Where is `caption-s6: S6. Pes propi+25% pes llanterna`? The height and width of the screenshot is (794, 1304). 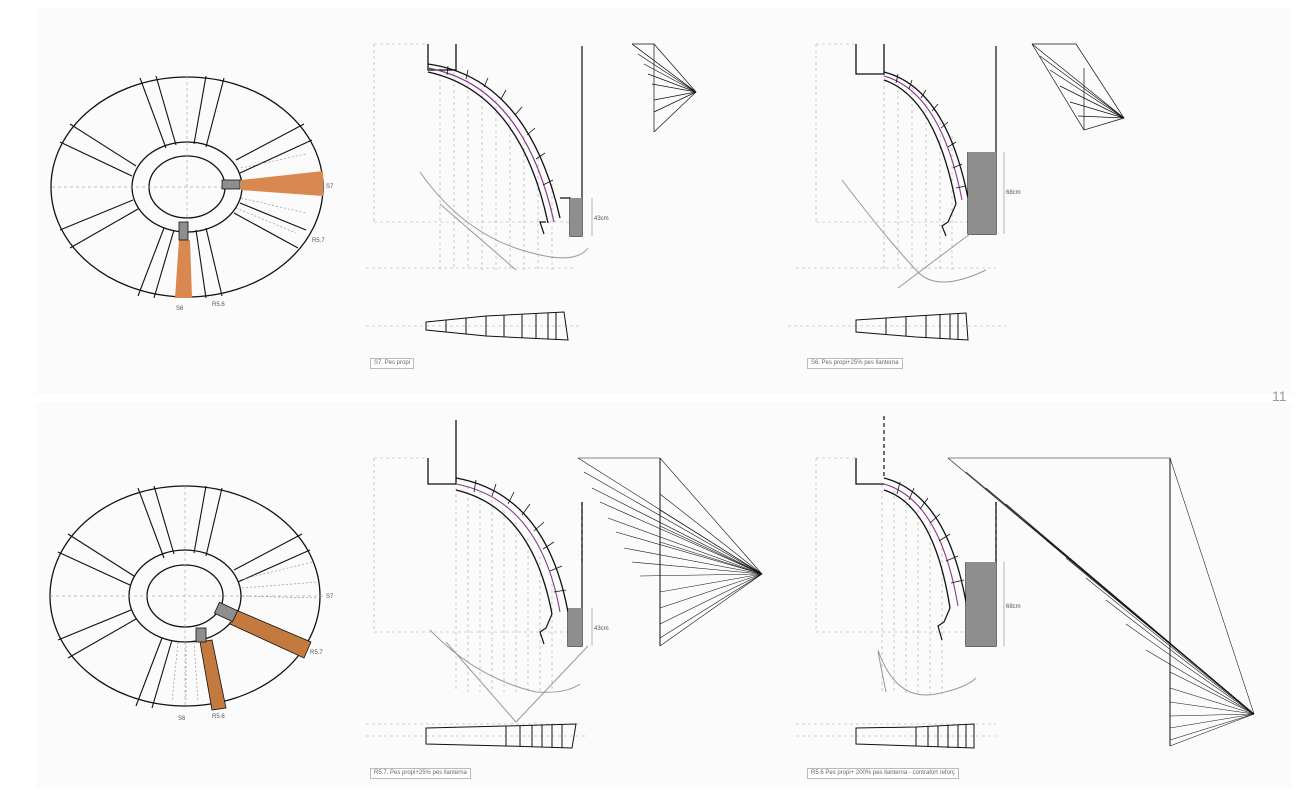 caption-s6: S6. Pes propi+25% pes llanterna is located at coordinates (855, 363).